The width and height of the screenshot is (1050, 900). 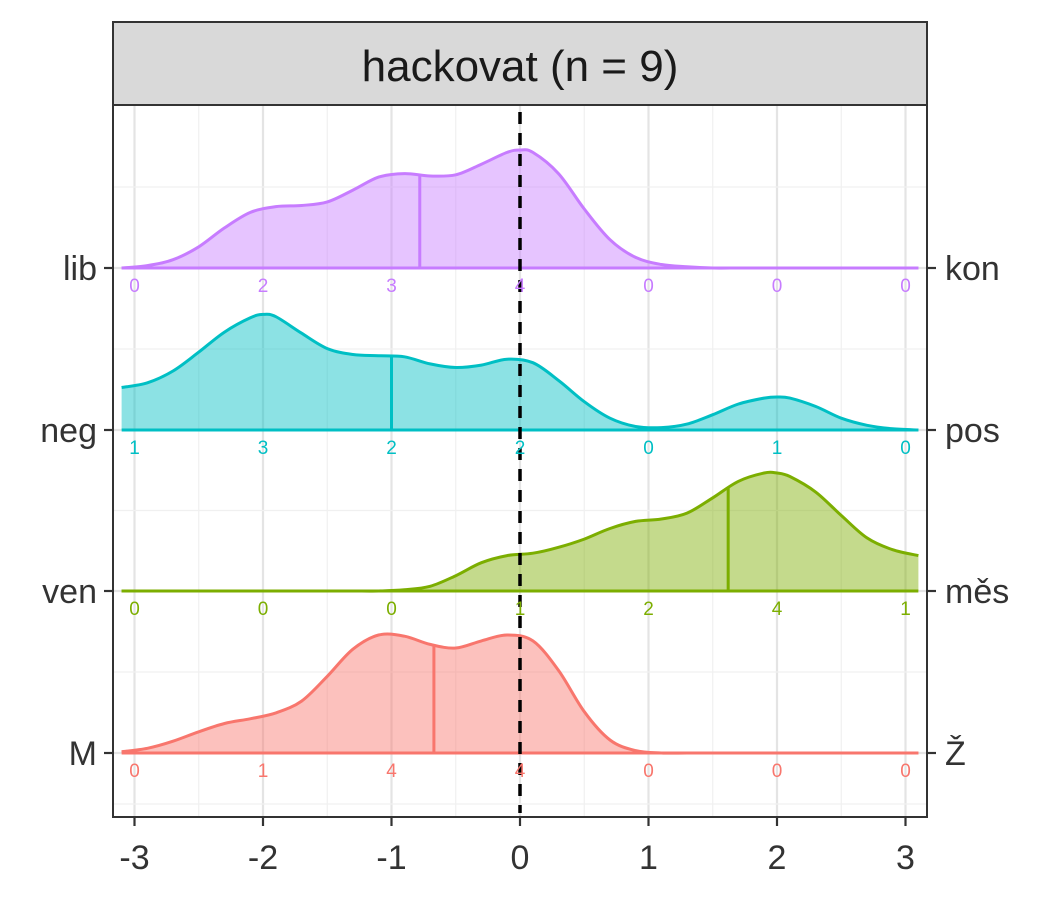 What do you see at coordinates (977, 592) in the screenshot?
I see `y-label-right: měs` at bounding box center [977, 592].